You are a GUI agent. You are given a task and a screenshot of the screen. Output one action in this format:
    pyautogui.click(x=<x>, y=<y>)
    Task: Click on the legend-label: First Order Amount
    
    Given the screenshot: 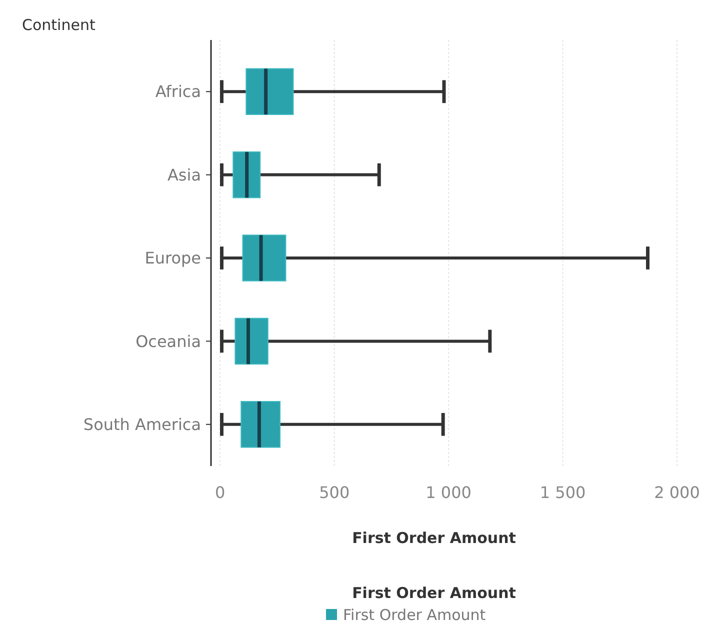 What is the action you would take?
    pyautogui.click(x=414, y=615)
    